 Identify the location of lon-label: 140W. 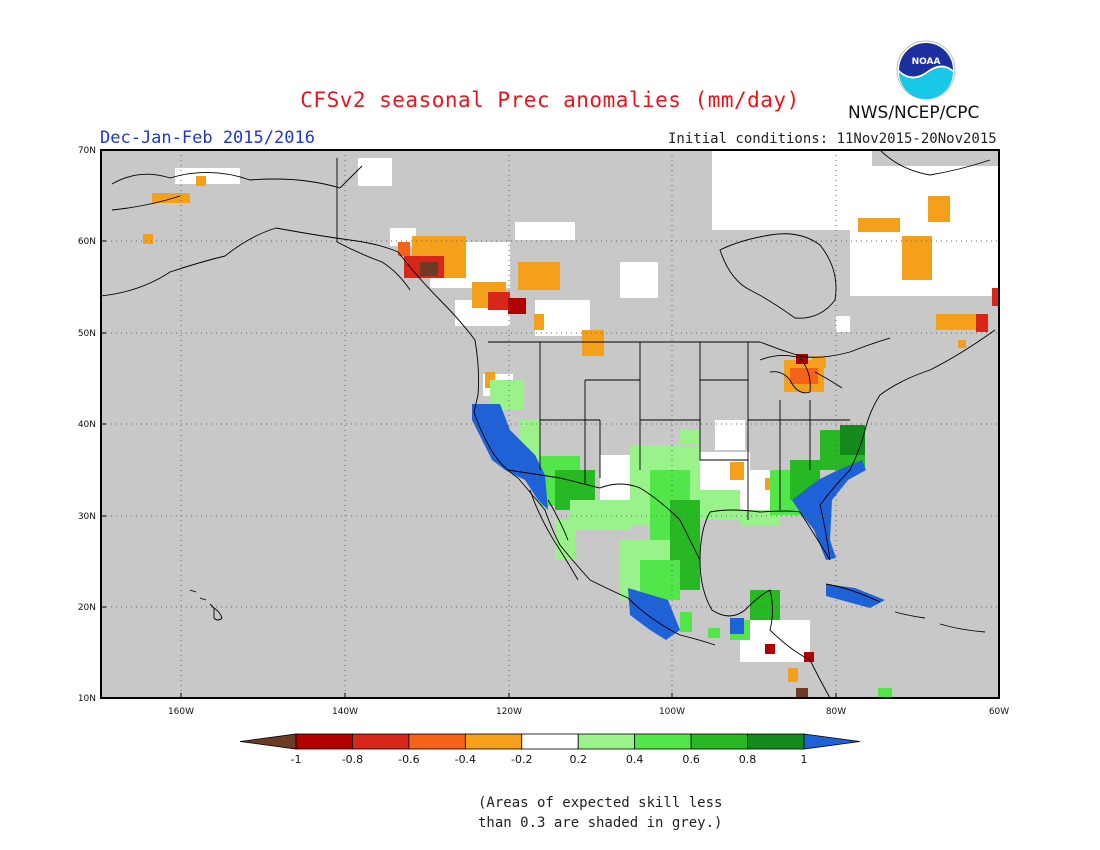
(345, 712).